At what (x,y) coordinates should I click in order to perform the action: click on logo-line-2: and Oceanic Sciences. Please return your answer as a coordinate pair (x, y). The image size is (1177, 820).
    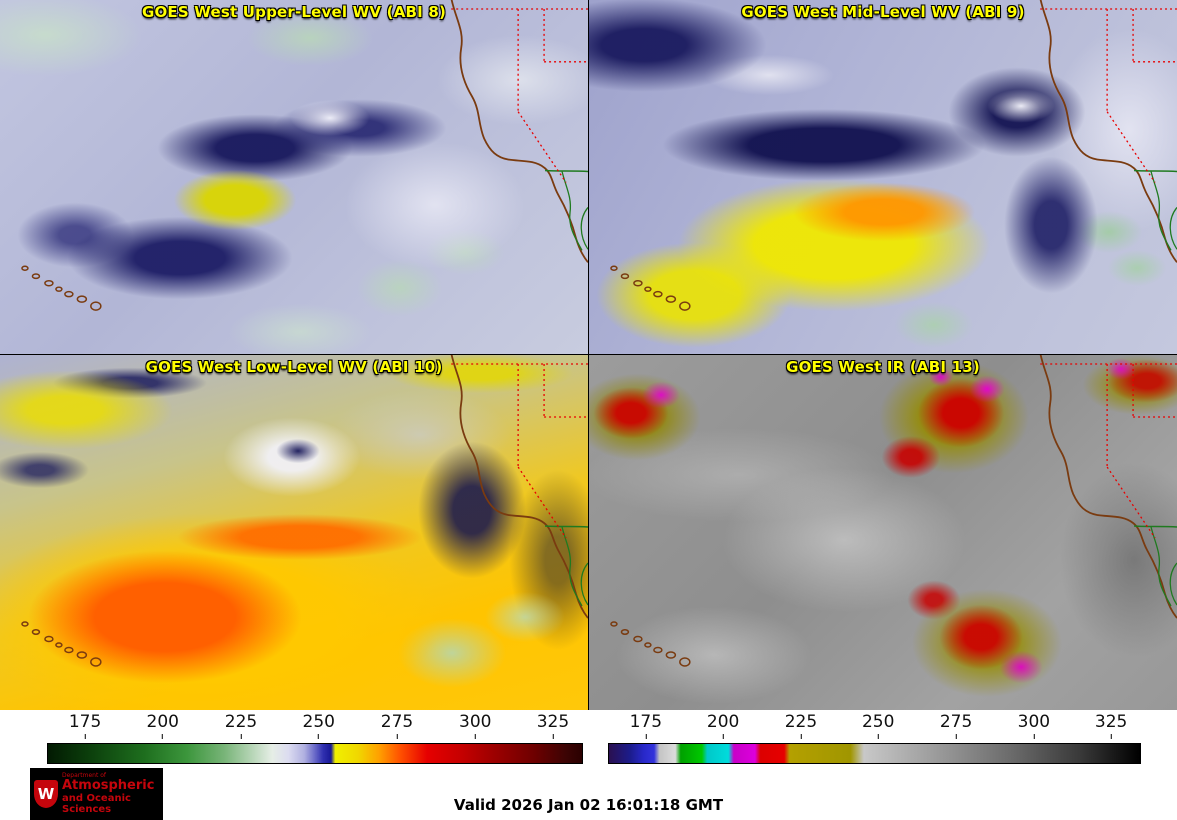
    Looking at the image, I should click on (96, 804).